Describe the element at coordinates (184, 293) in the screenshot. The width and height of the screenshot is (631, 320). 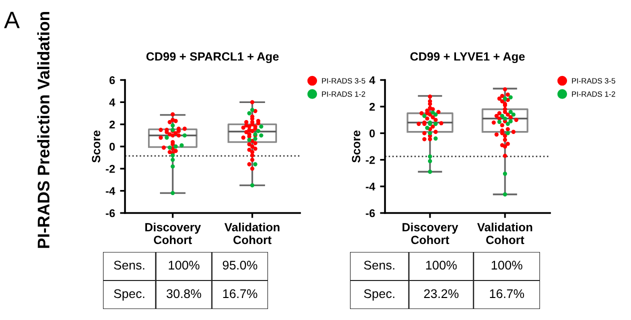
I see `text: 30.8%` at that location.